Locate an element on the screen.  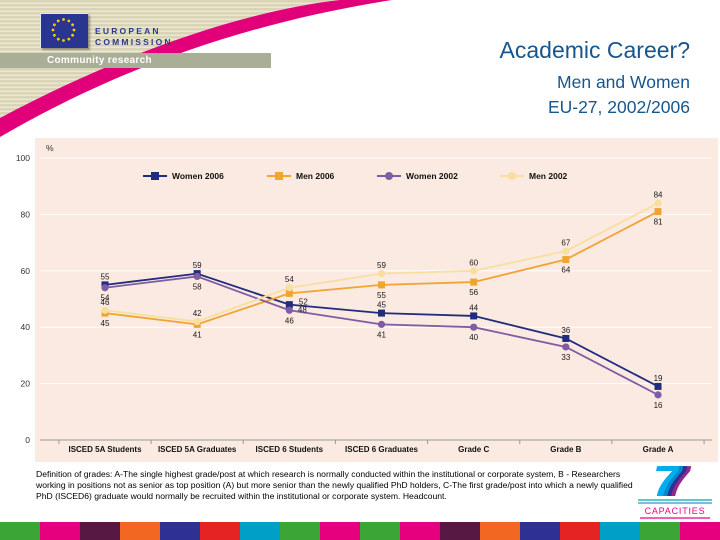
svg-text: 20 is located at coordinates (26, 384).